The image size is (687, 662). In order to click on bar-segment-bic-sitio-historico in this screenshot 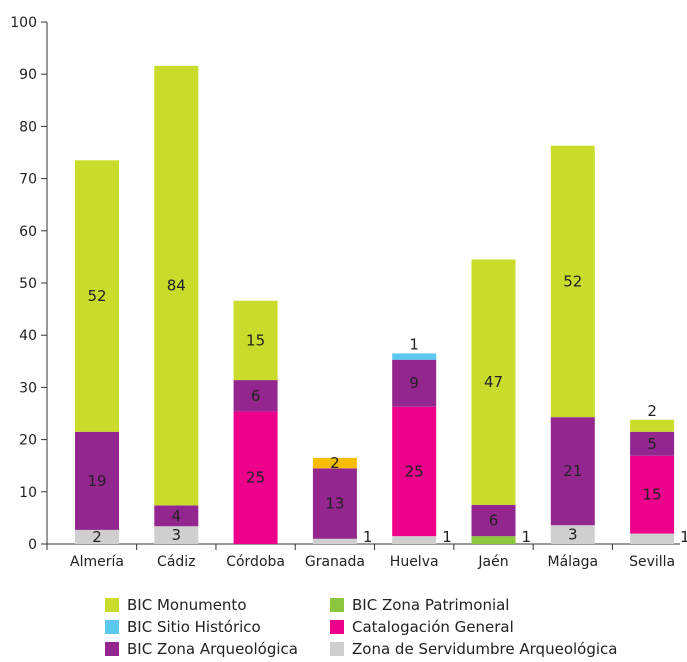, I will do `click(414, 356)`.